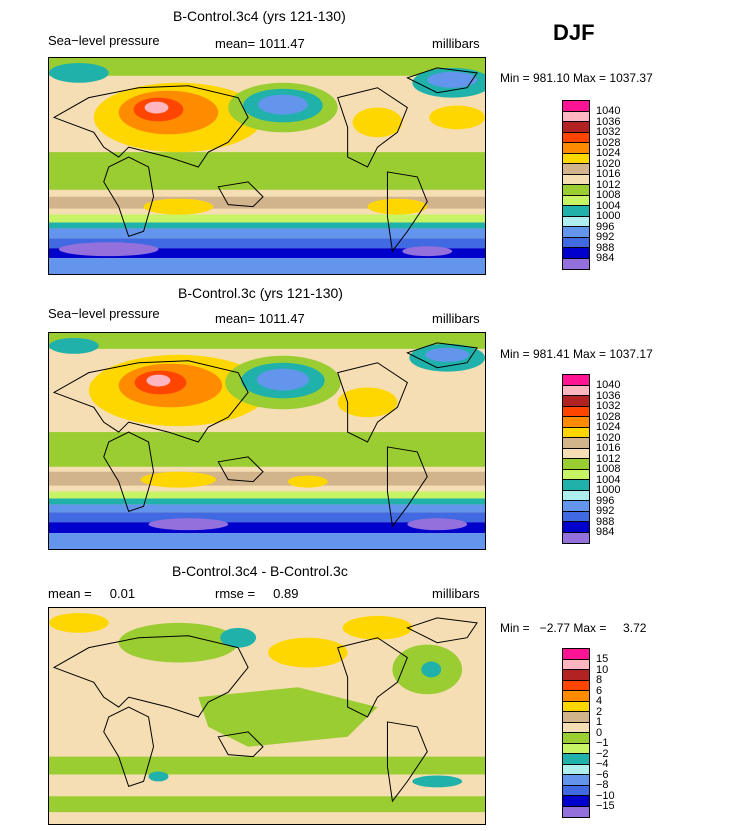 Image resolution: width=733 pixels, height=831 pixels. Describe the element at coordinates (260, 571) in the screenshot. I see `panel3-title: B-Control.3c4 - B-Control.3c` at that location.